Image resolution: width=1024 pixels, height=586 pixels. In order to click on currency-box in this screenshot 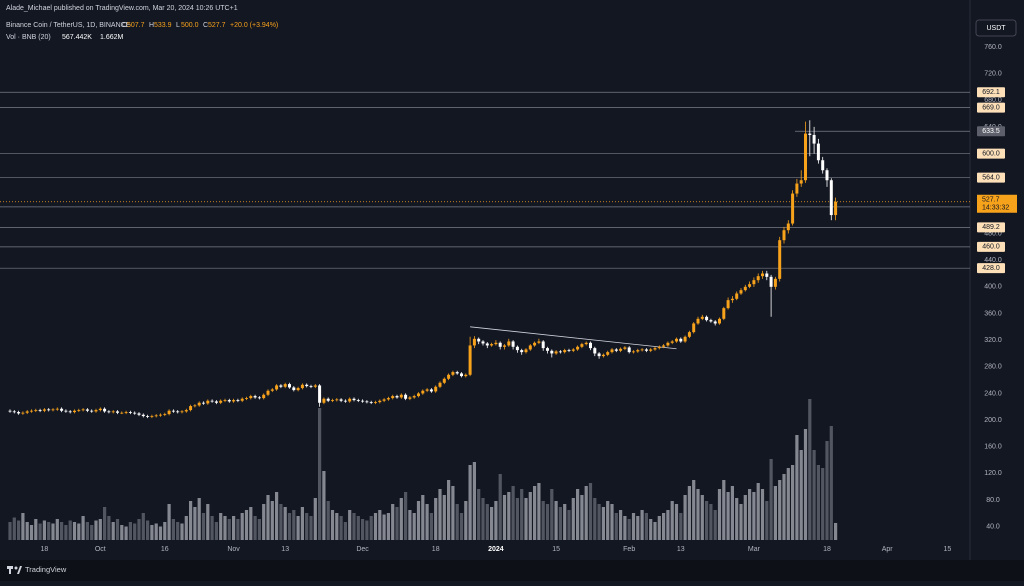, I will do `click(996, 28)`.